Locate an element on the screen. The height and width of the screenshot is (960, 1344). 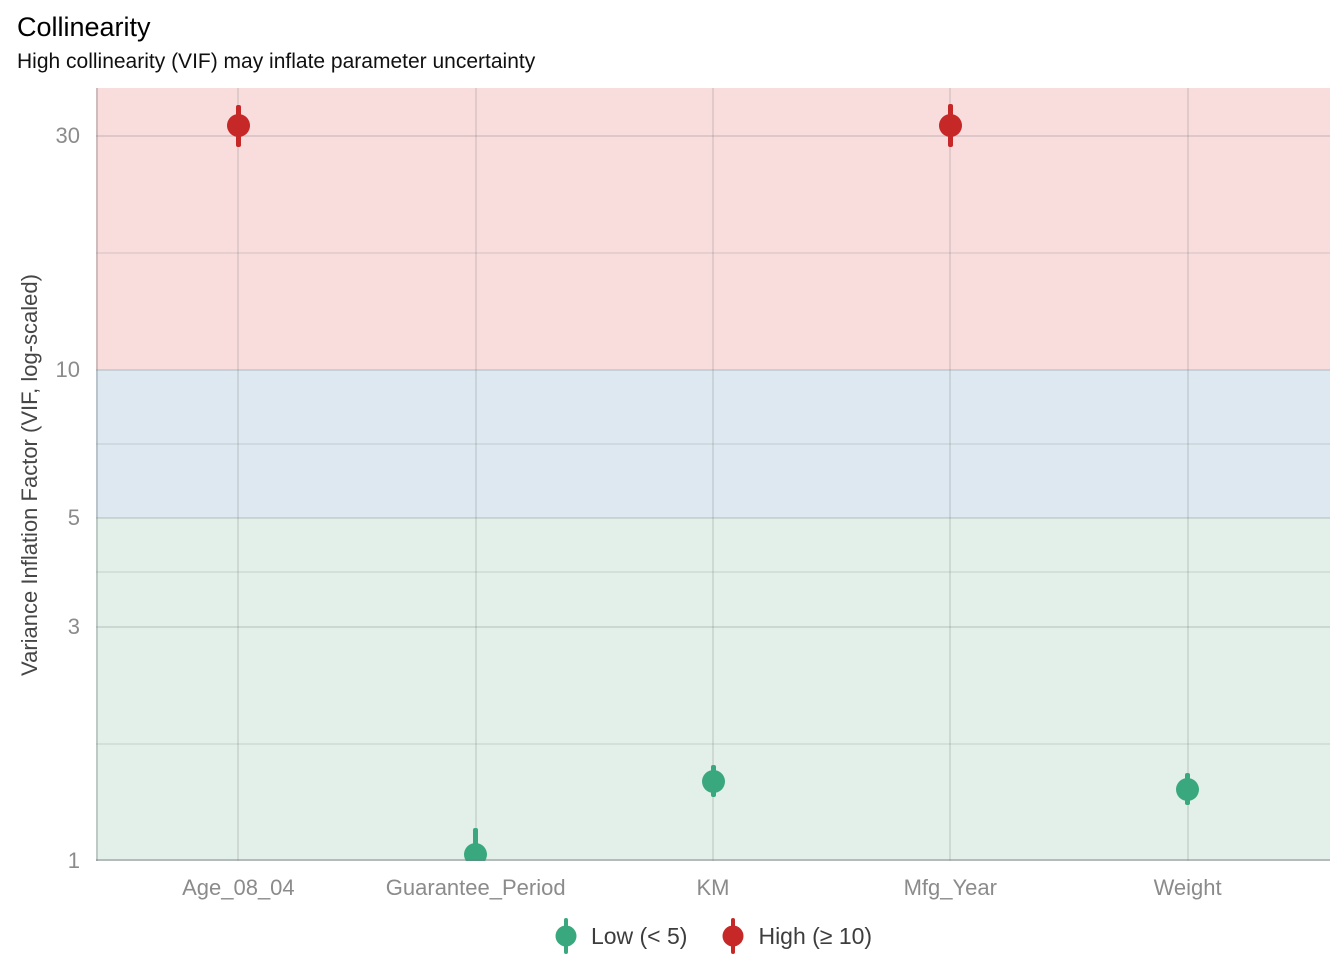
legend: Low (< 5) High (≥ 10) is located at coordinates (713, 936).